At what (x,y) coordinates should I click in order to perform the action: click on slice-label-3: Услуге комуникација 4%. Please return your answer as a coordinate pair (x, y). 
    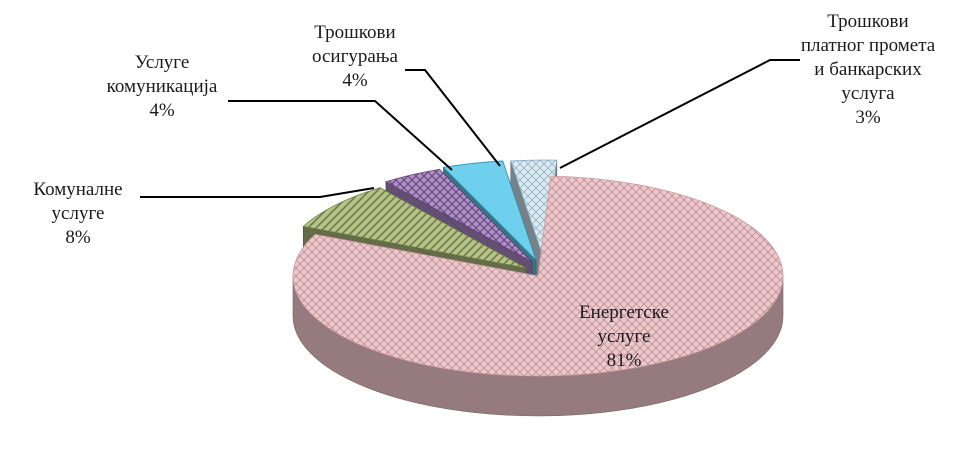
    Looking at the image, I should click on (162, 86).